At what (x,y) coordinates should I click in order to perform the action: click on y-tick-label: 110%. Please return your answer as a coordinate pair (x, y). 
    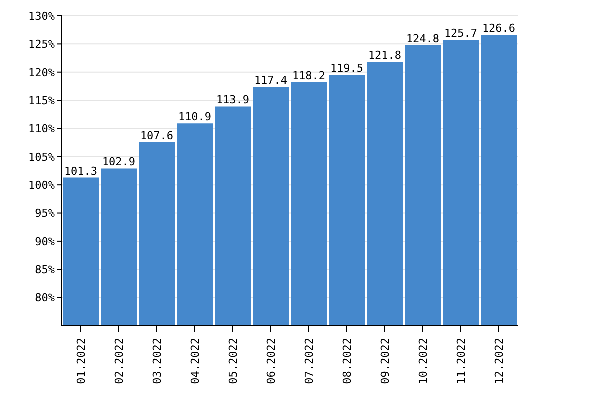
    Looking at the image, I should click on (42, 129).